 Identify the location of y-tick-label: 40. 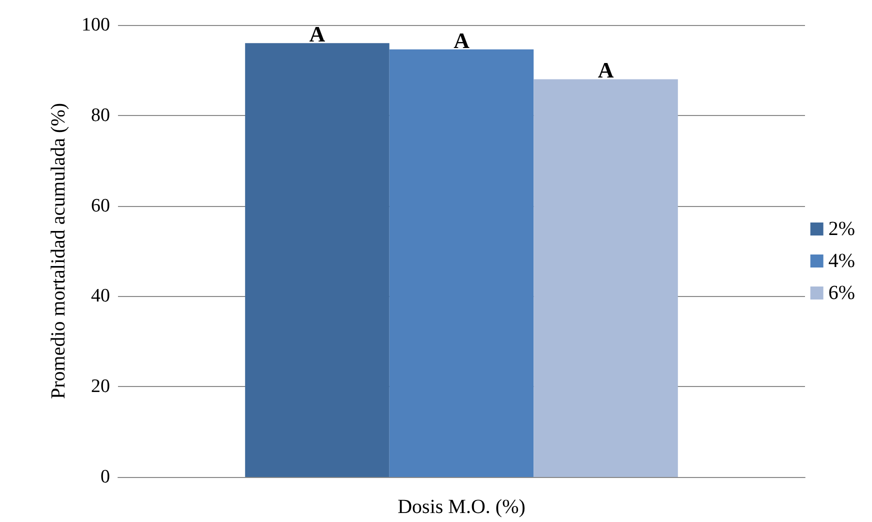
(100, 296).